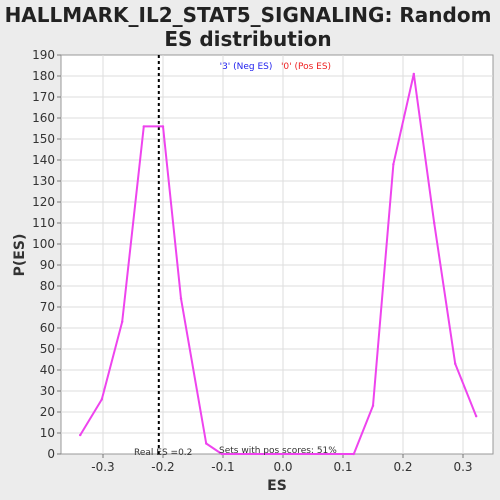  I want to click on y-tick-label: 60, so click(47, 328).